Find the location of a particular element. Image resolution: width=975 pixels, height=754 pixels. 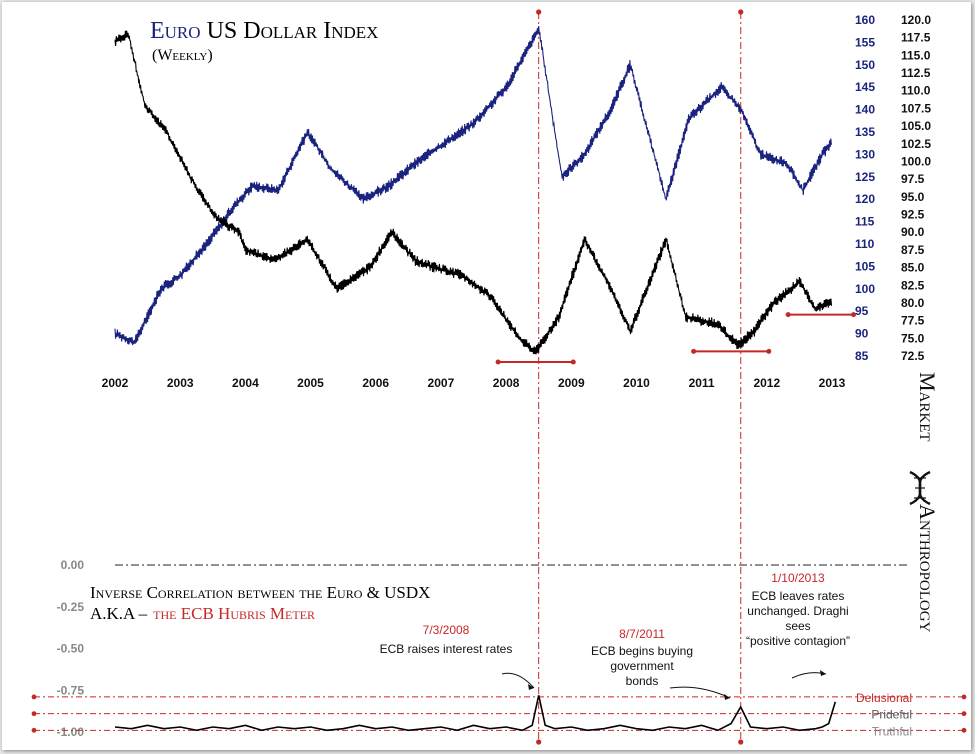

right-axis-tick-label: 90.0 is located at coordinates (913, 232).